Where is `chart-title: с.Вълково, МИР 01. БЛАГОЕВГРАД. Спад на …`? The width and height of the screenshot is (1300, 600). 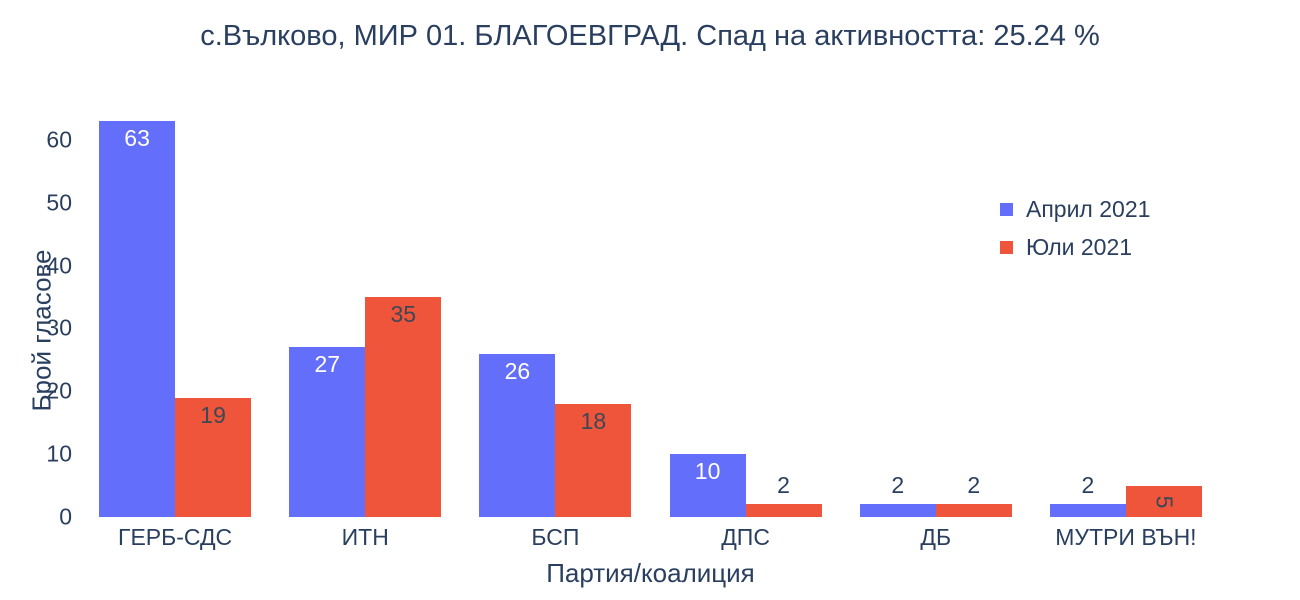
chart-title: с.Вълково, МИР 01. БЛАГОЕВГРАД. Спад на … is located at coordinates (650, 36).